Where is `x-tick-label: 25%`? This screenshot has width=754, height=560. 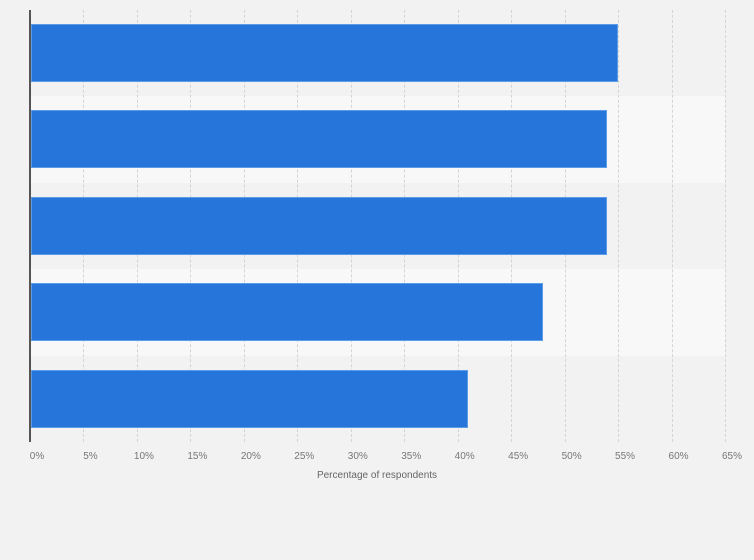
x-tick-label: 25% is located at coordinates (304, 456).